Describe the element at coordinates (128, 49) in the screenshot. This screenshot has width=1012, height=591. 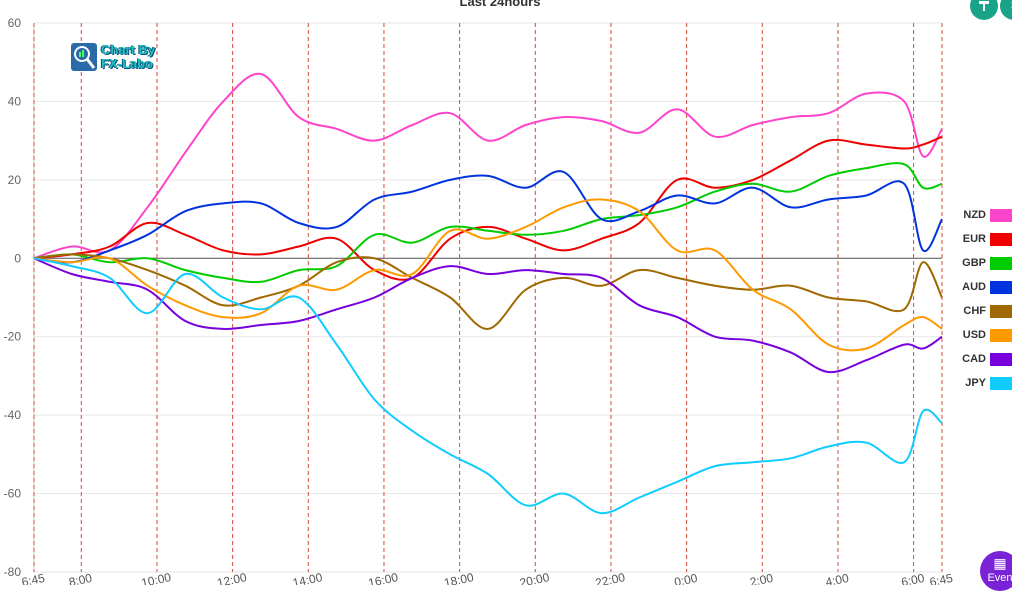
I see `logo-line-1: Chart By` at that location.